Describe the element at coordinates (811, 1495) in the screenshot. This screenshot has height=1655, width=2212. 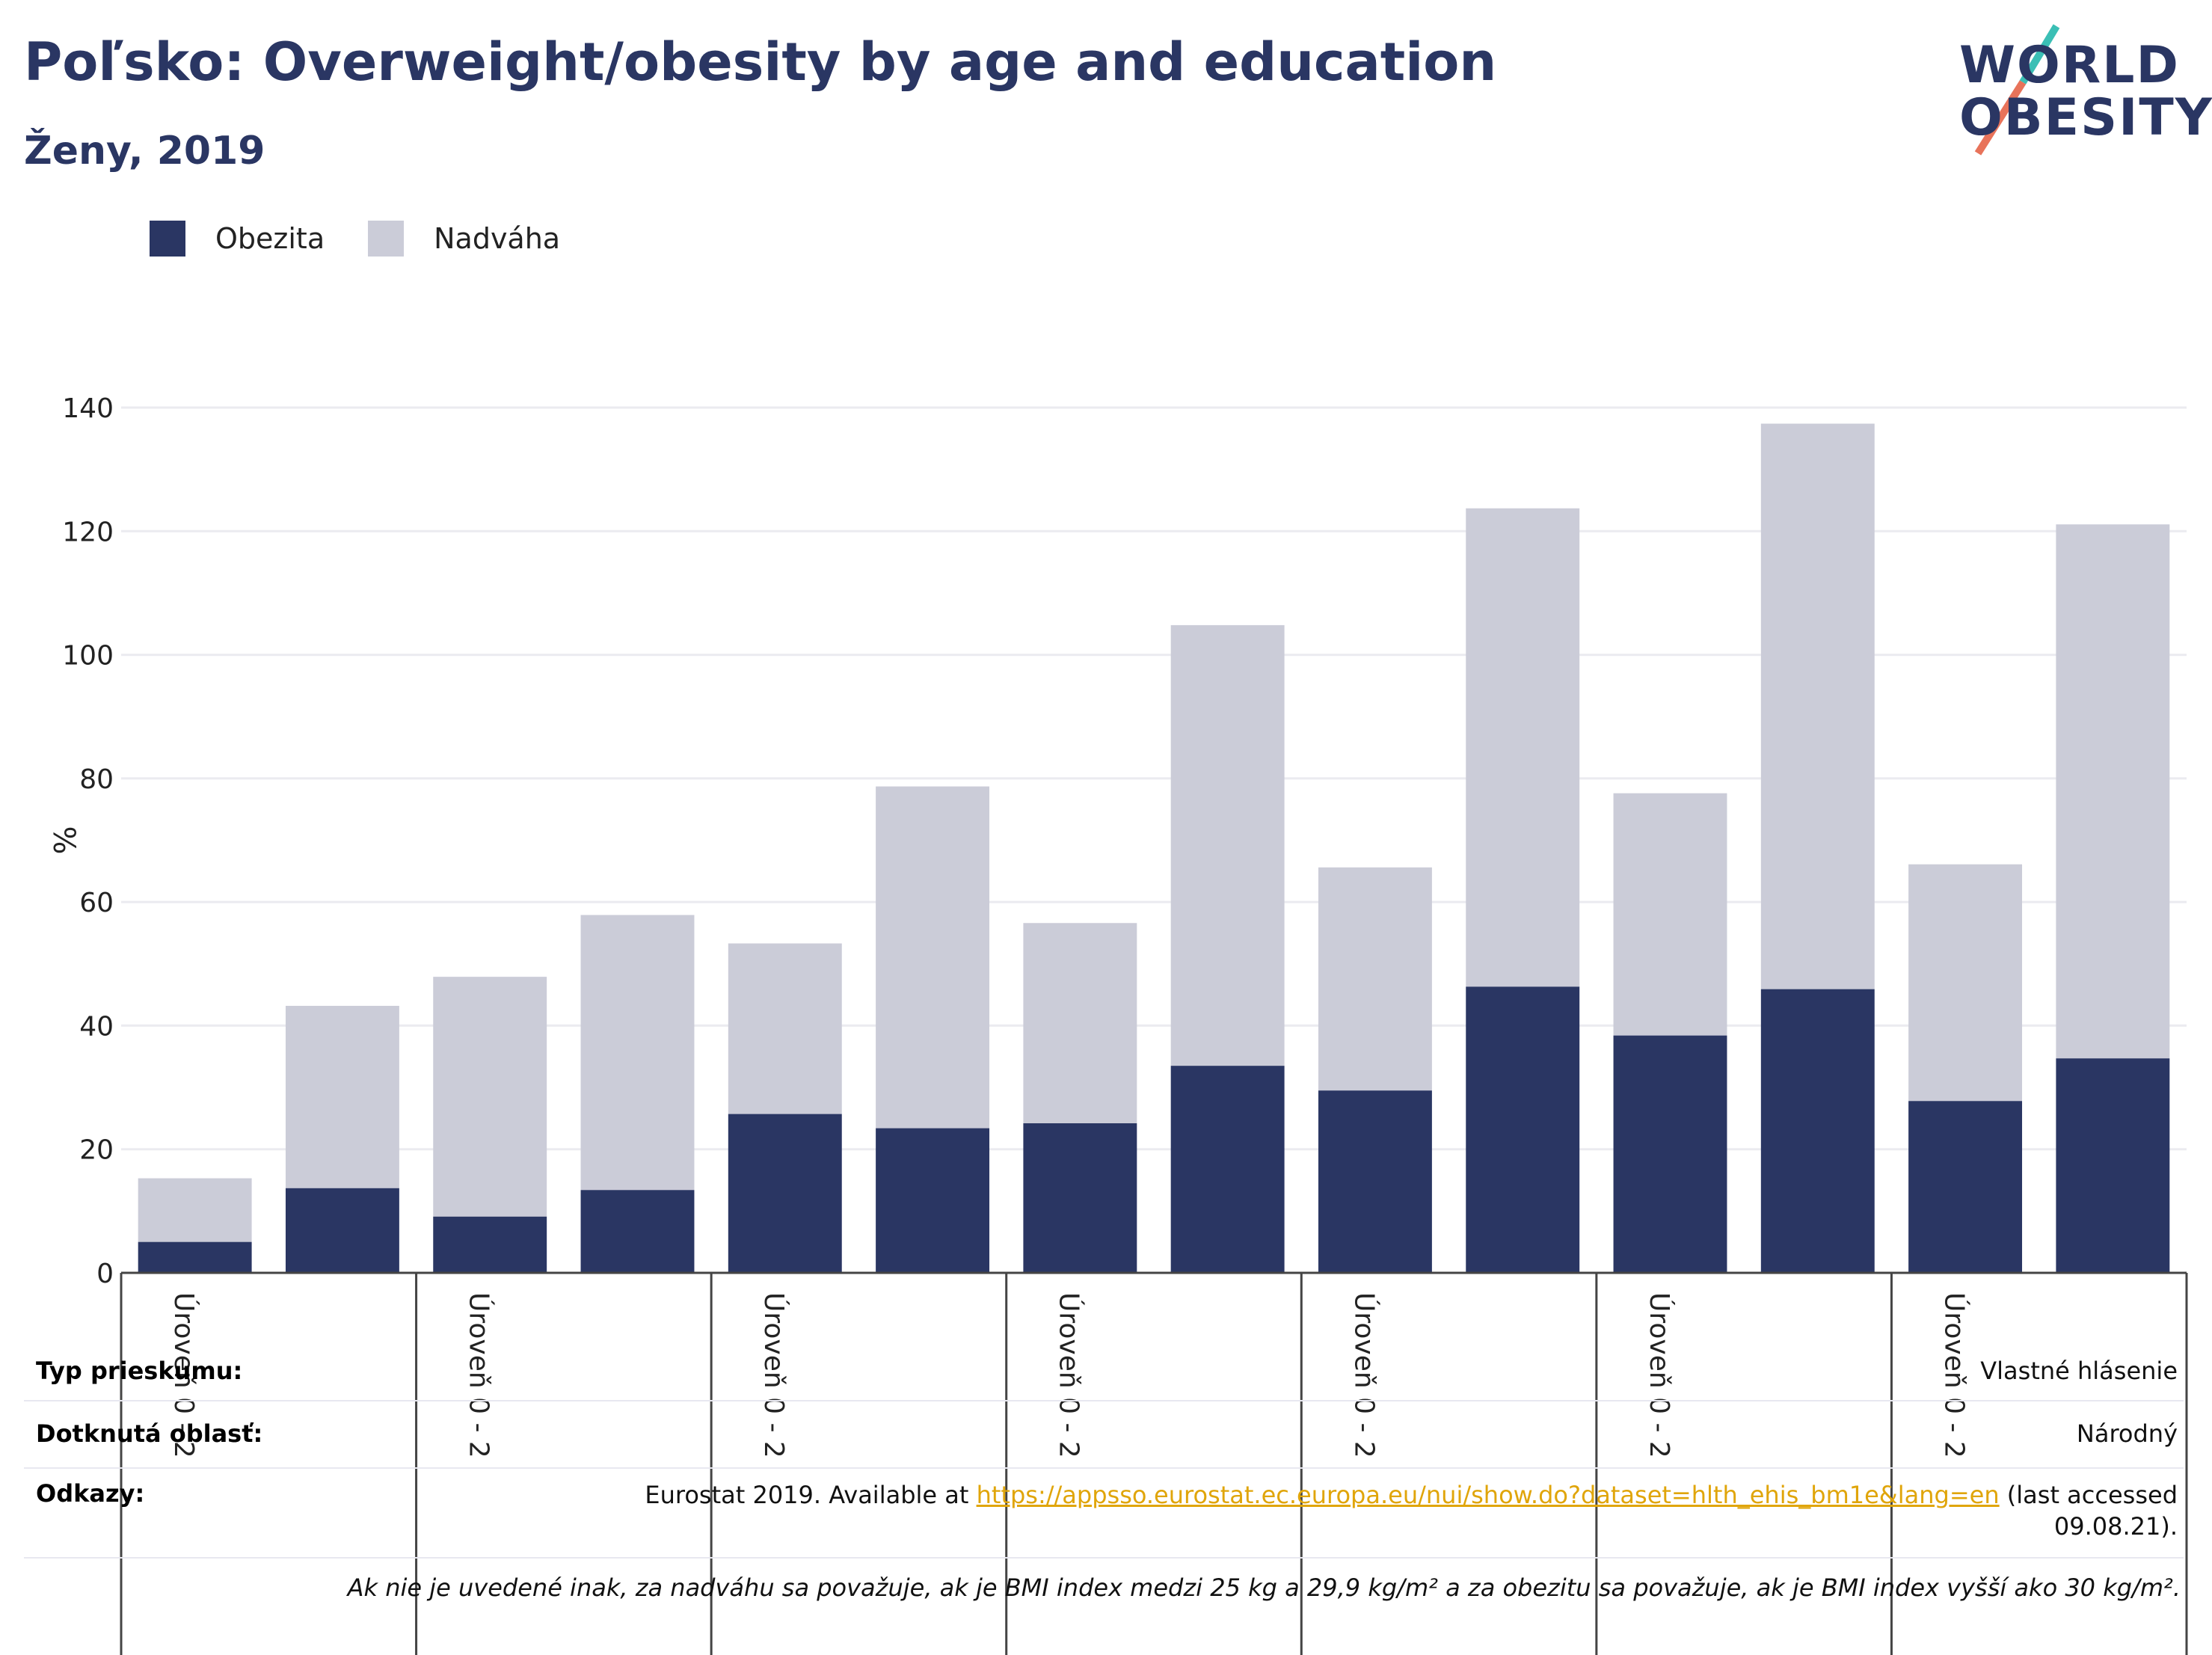
I see `references-text: Eurostat 2019. Available at` at that location.